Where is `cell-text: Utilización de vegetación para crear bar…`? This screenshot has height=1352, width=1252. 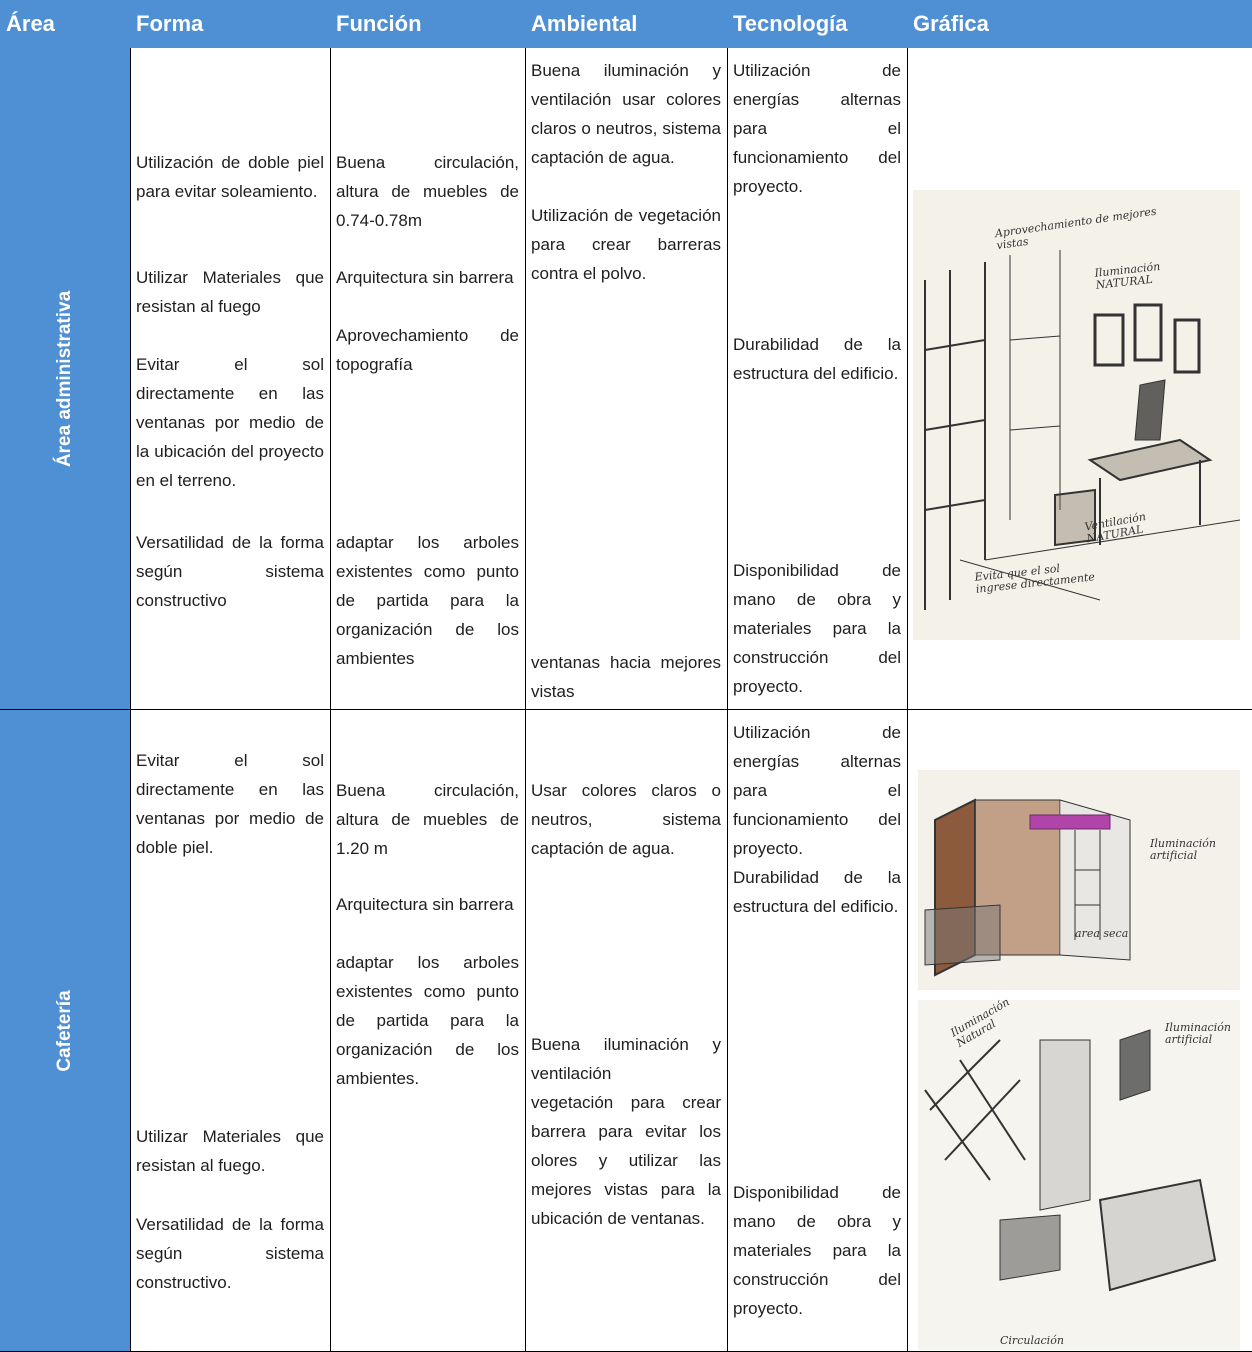 cell-text: Utilización de vegetación para crear bar… is located at coordinates (626, 244).